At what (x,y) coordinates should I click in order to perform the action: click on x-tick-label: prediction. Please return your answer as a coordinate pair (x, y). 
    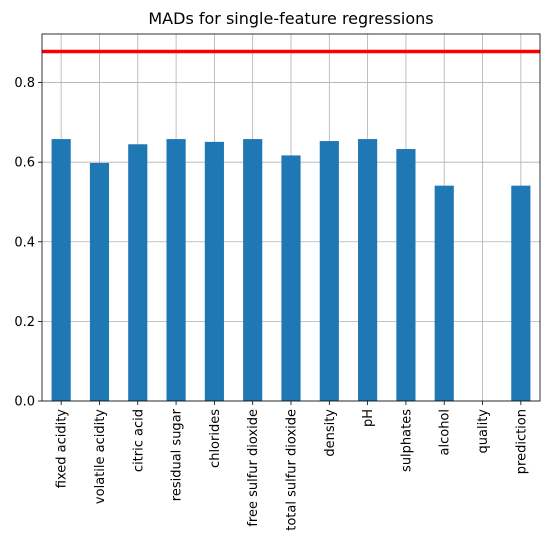
    Looking at the image, I should click on (521, 441).